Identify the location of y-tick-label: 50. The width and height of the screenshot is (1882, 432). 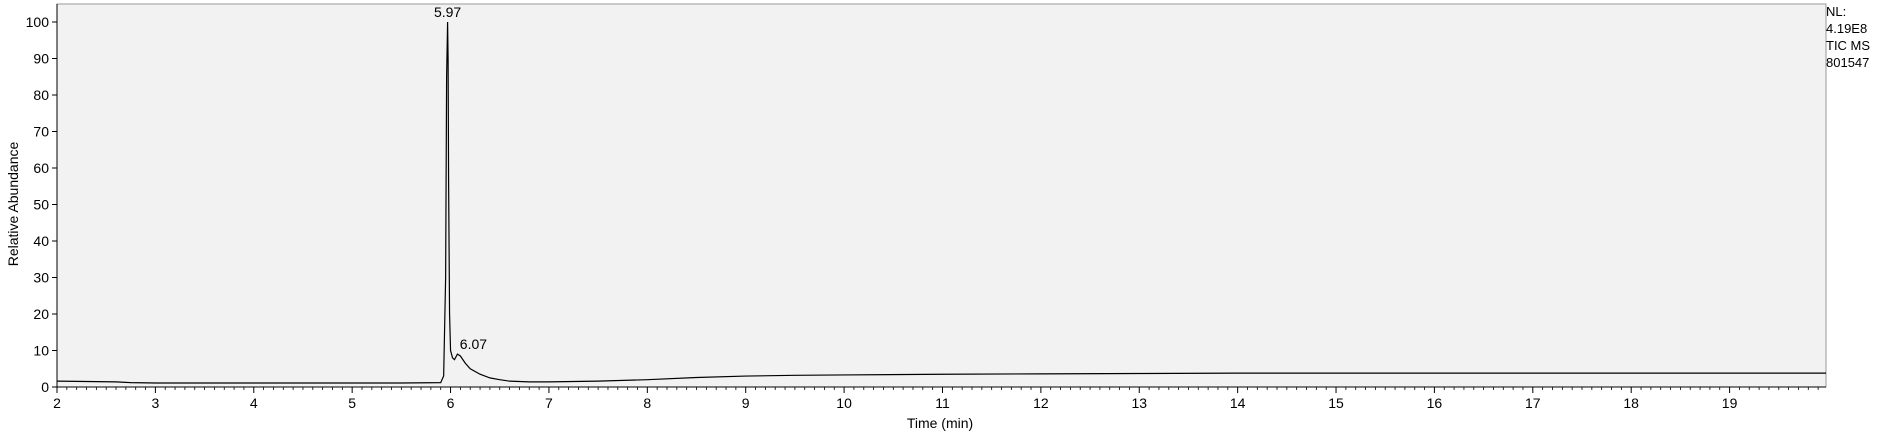
(41, 205).